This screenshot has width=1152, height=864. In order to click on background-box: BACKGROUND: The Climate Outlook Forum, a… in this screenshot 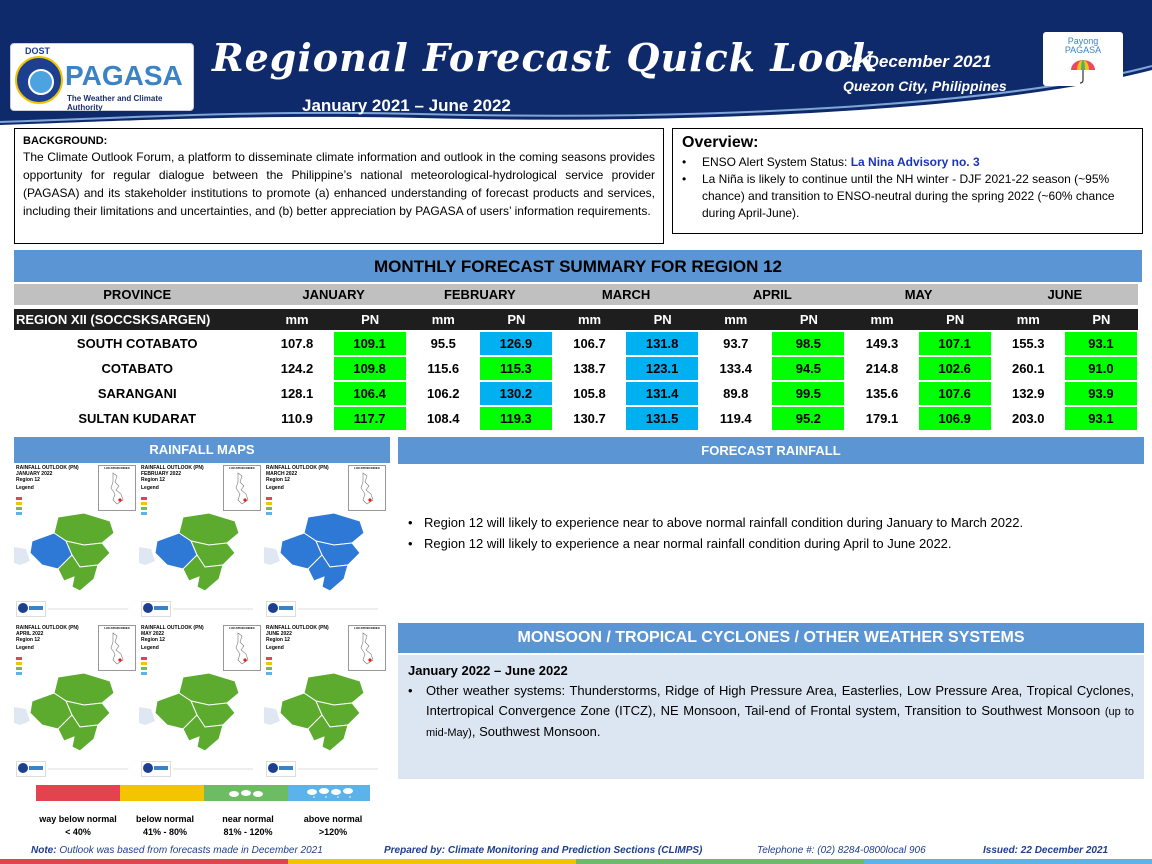, I will do `click(339, 186)`.